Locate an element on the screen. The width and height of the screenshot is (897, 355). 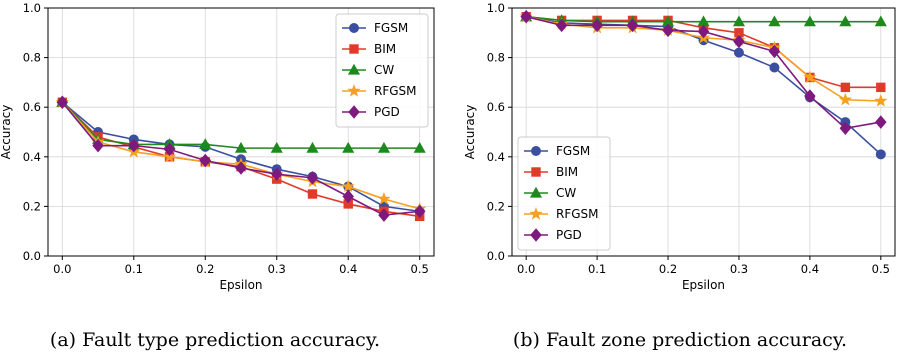
legend-label: RFGSM is located at coordinates (395, 91).